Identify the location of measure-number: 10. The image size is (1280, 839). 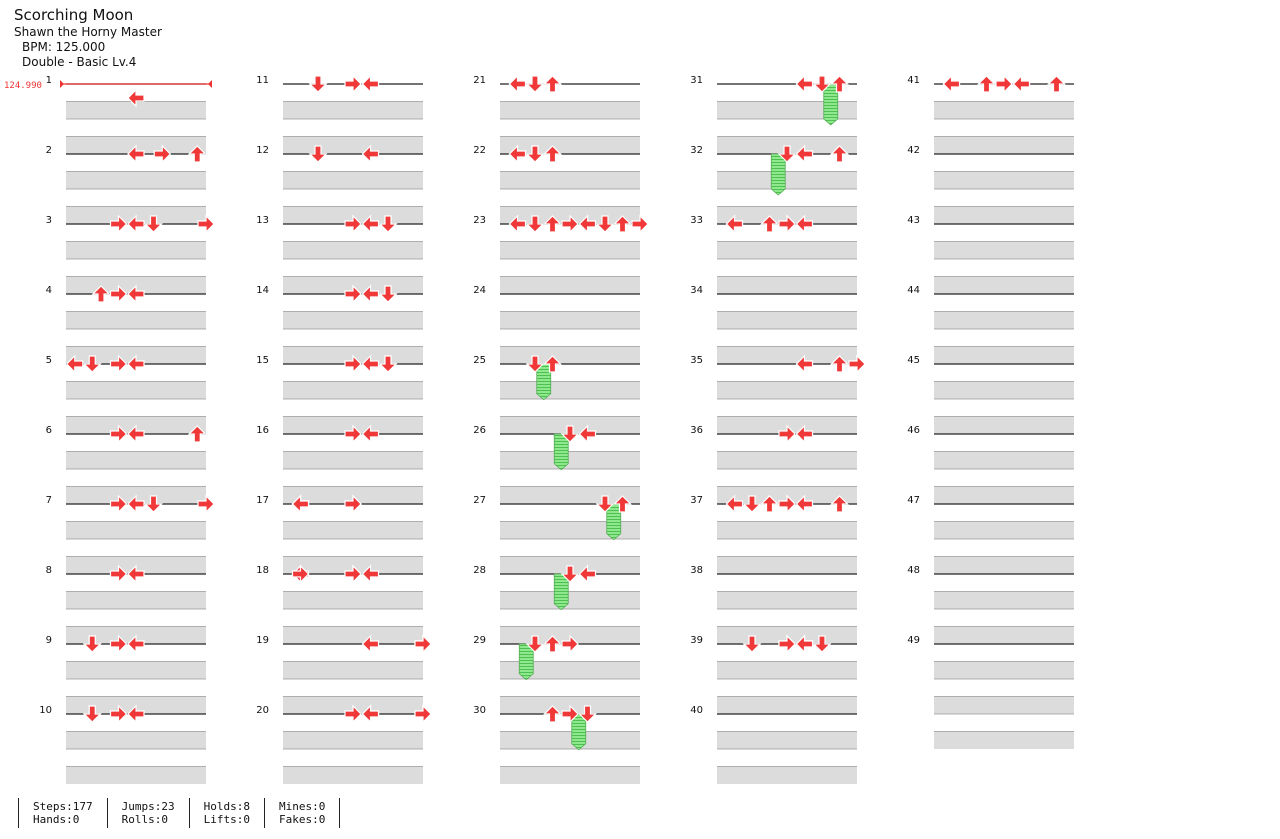
(45, 710).